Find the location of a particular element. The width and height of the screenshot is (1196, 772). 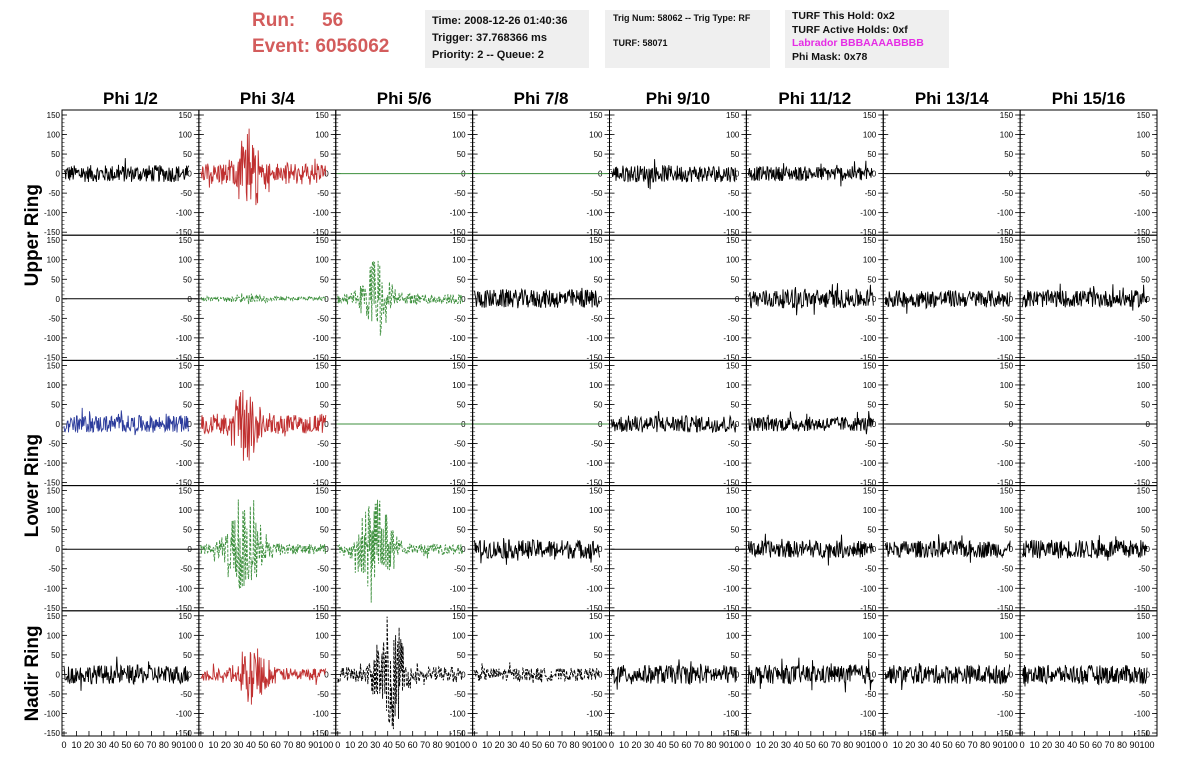

run-event-info: Run: 56 Event: 6056062 is located at coordinates (320, 34).